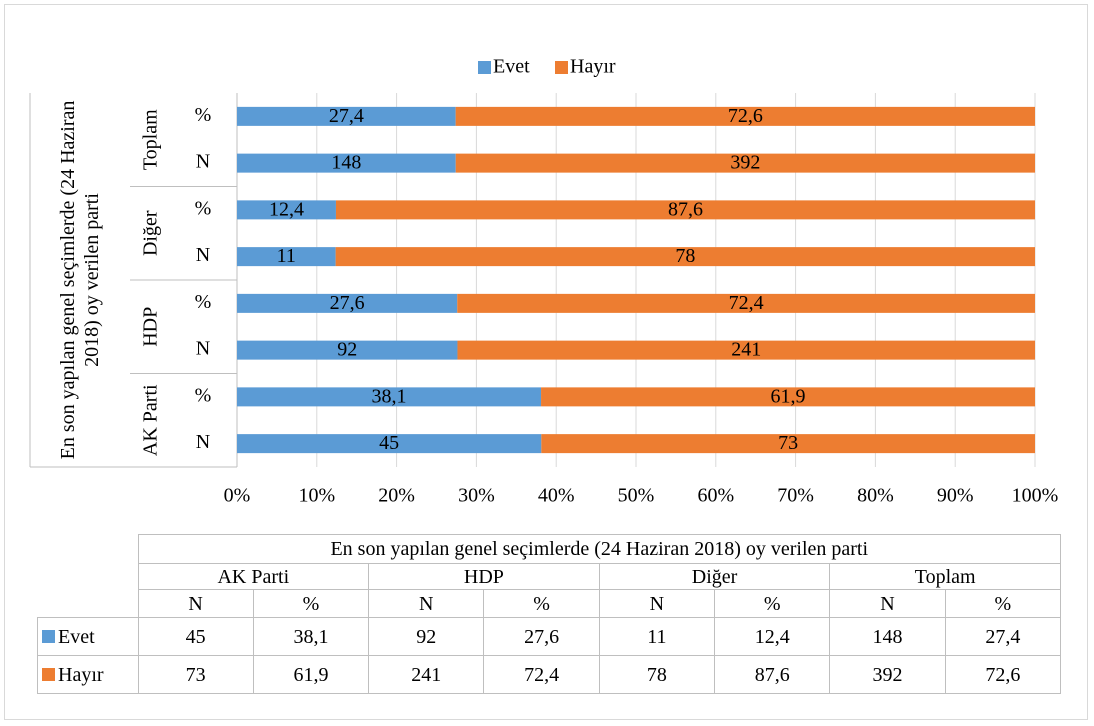 The width and height of the screenshot is (1094, 726). I want to click on table-value: 61,9, so click(311, 674).